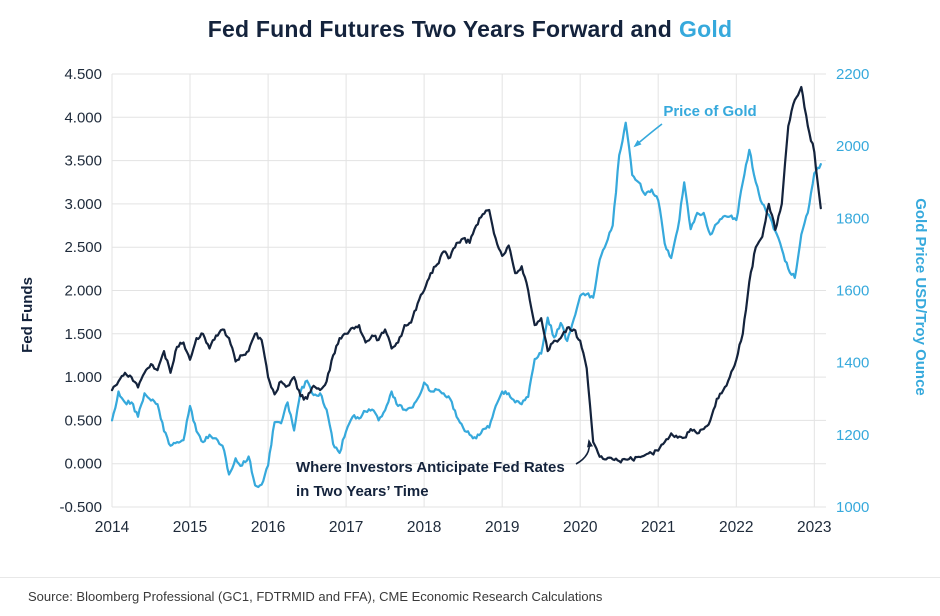  What do you see at coordinates (83, 420) in the screenshot?
I see `left-axis-tick-label: 0.500` at bounding box center [83, 420].